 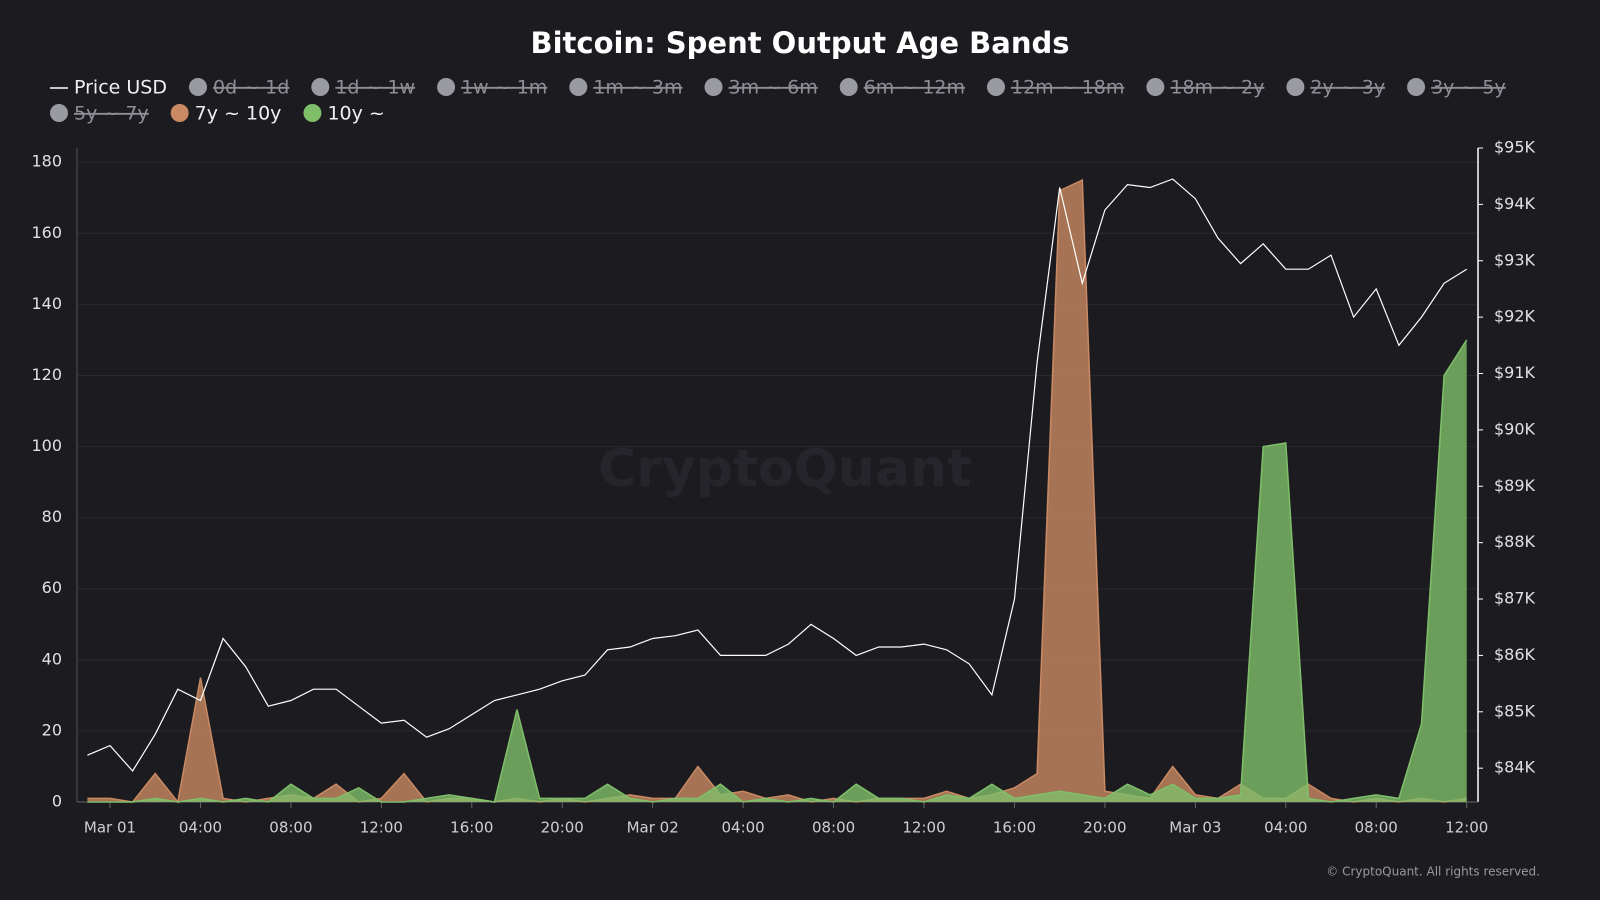 I want to click on y2-tick-label: $88K, so click(x=1515, y=541).